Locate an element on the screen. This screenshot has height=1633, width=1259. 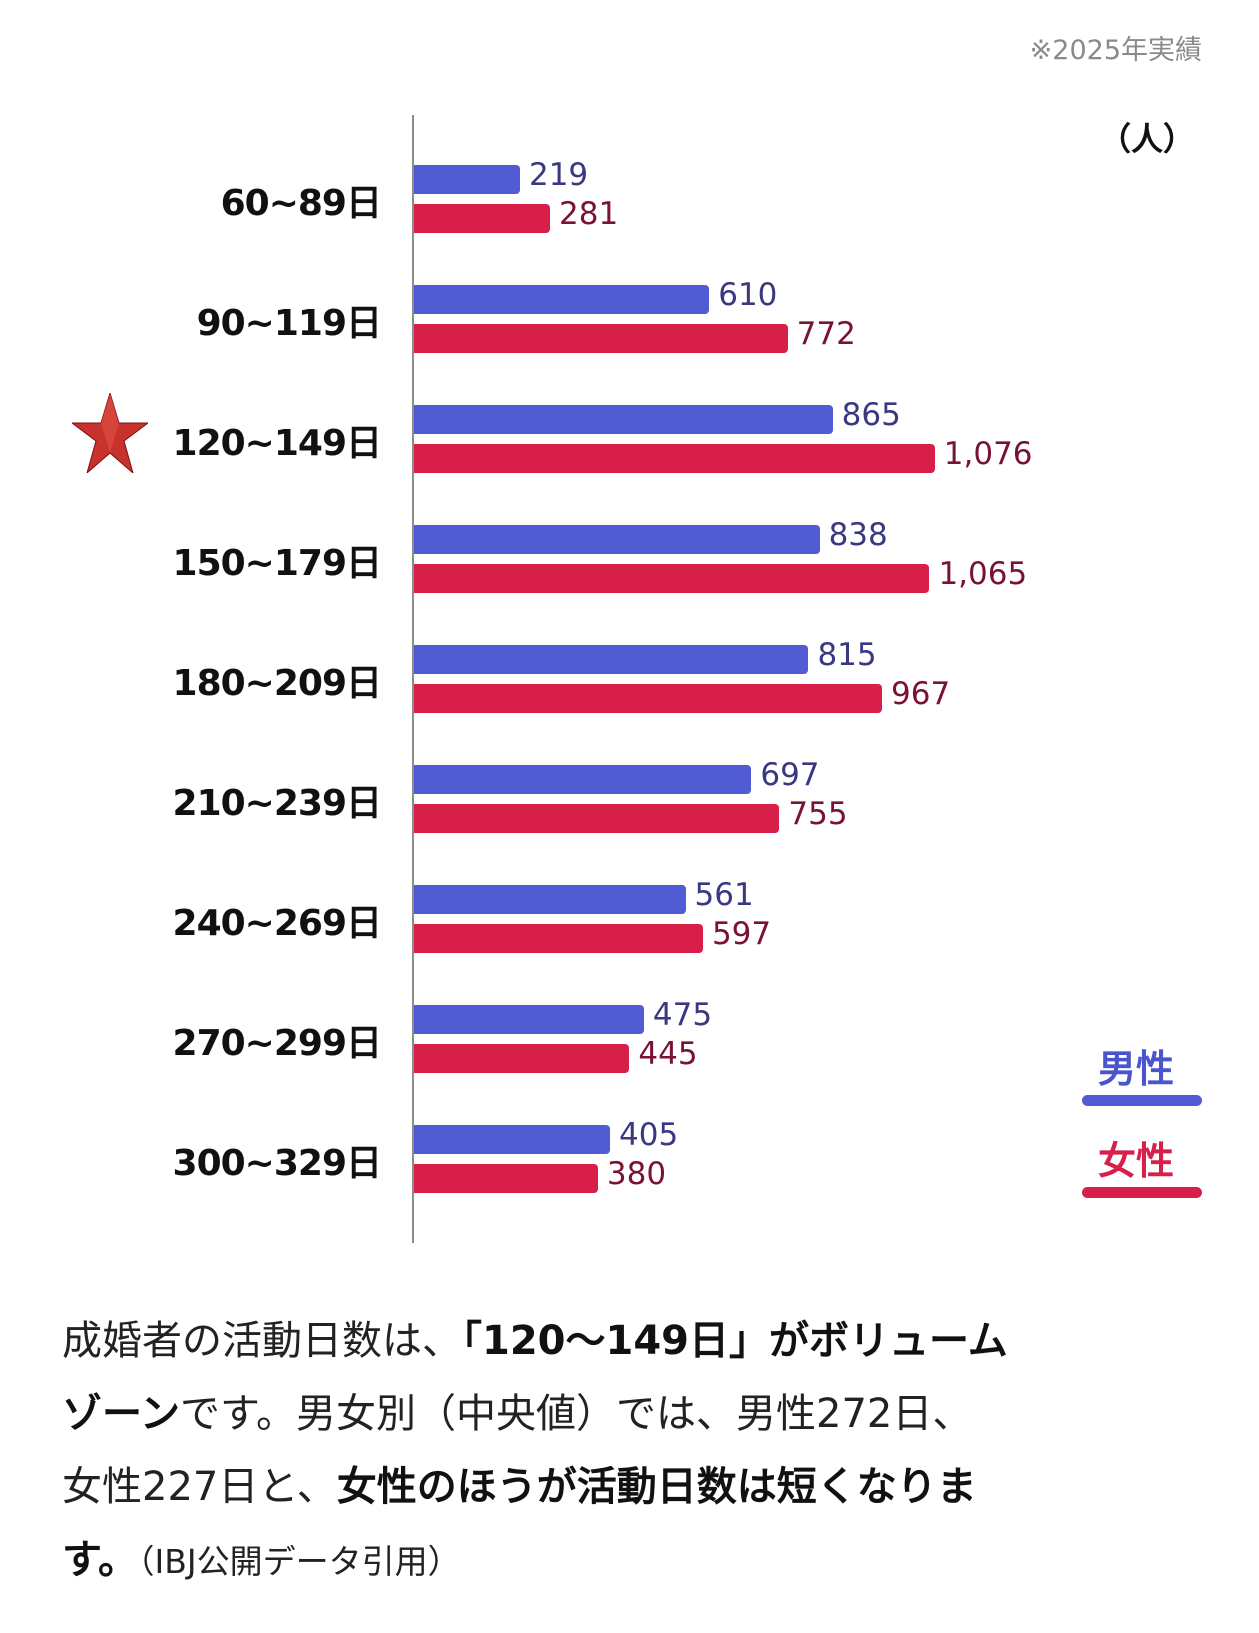
category-label: 300~329日 is located at coordinates (277, 1163).